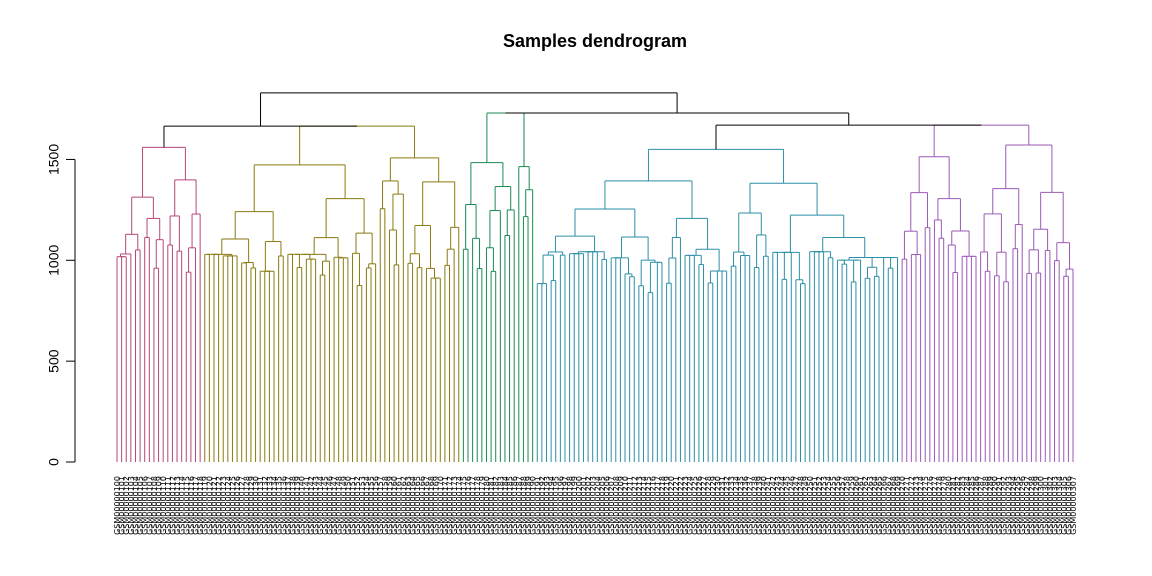 This screenshot has width=1152, height=576. What do you see at coordinates (620, 505) in the screenshot?
I see `leaf-label: GSM00000209` at bounding box center [620, 505].